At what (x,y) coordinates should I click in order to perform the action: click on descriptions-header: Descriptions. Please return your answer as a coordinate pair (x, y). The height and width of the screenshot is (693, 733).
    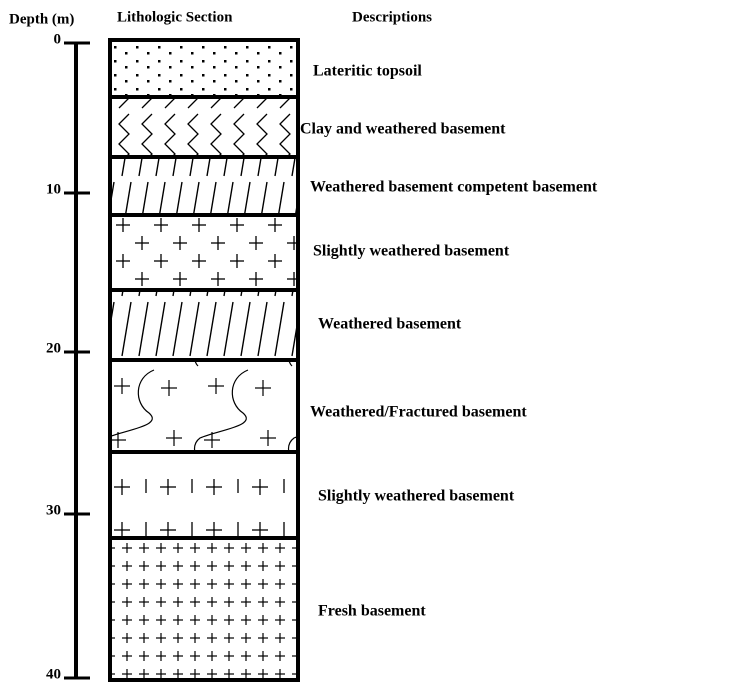
    Looking at the image, I should click on (392, 17).